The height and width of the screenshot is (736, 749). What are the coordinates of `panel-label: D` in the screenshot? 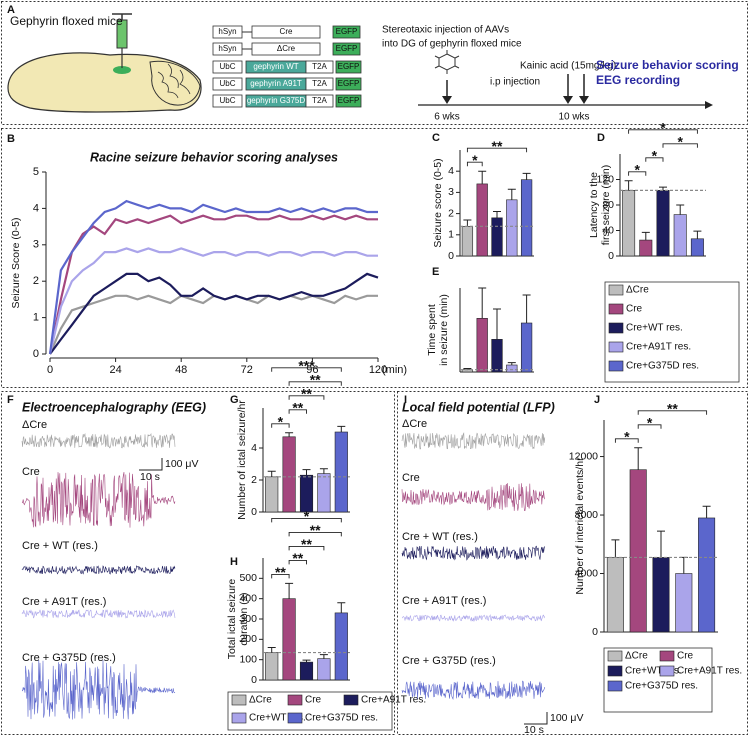 It's located at (601, 138).